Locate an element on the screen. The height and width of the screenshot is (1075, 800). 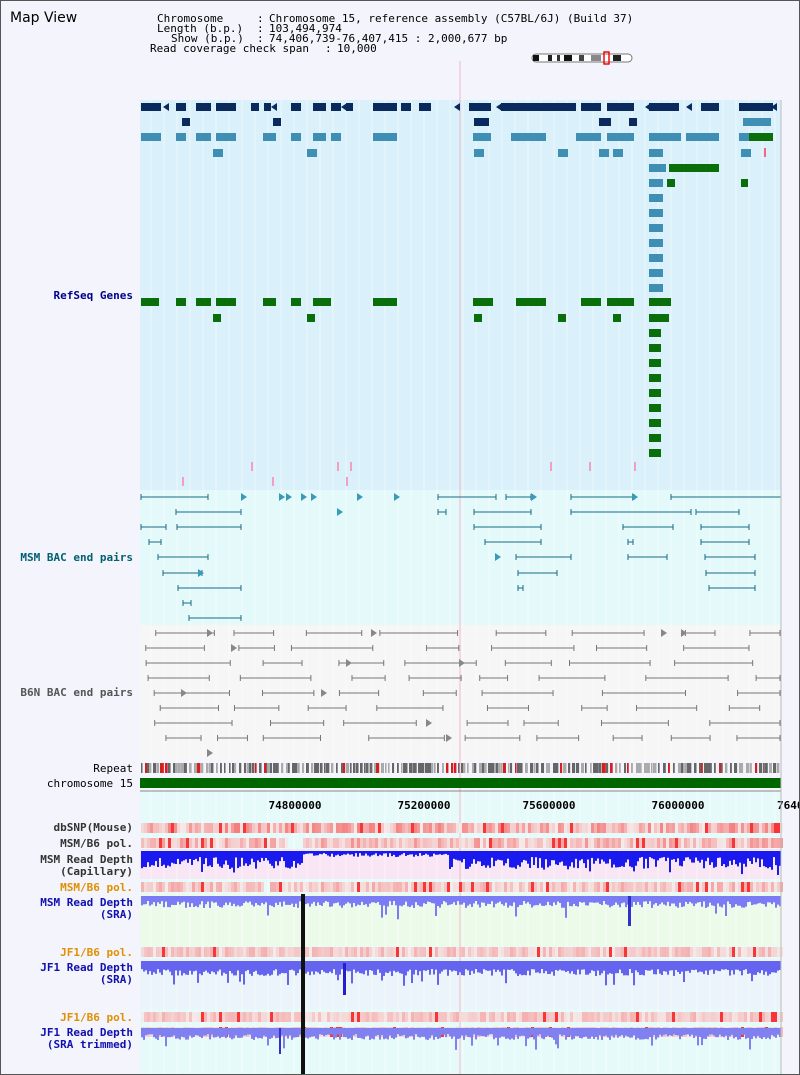
depth-spike is located at coordinates (280, 1041).